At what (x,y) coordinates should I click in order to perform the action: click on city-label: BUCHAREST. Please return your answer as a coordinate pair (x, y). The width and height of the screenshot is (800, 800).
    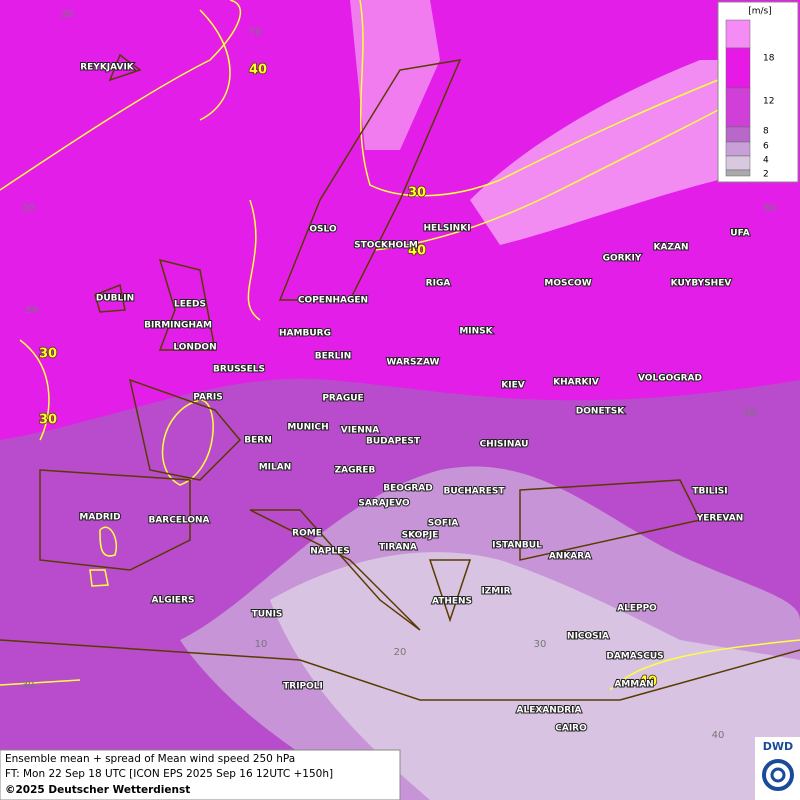
    Looking at the image, I should click on (475, 492).